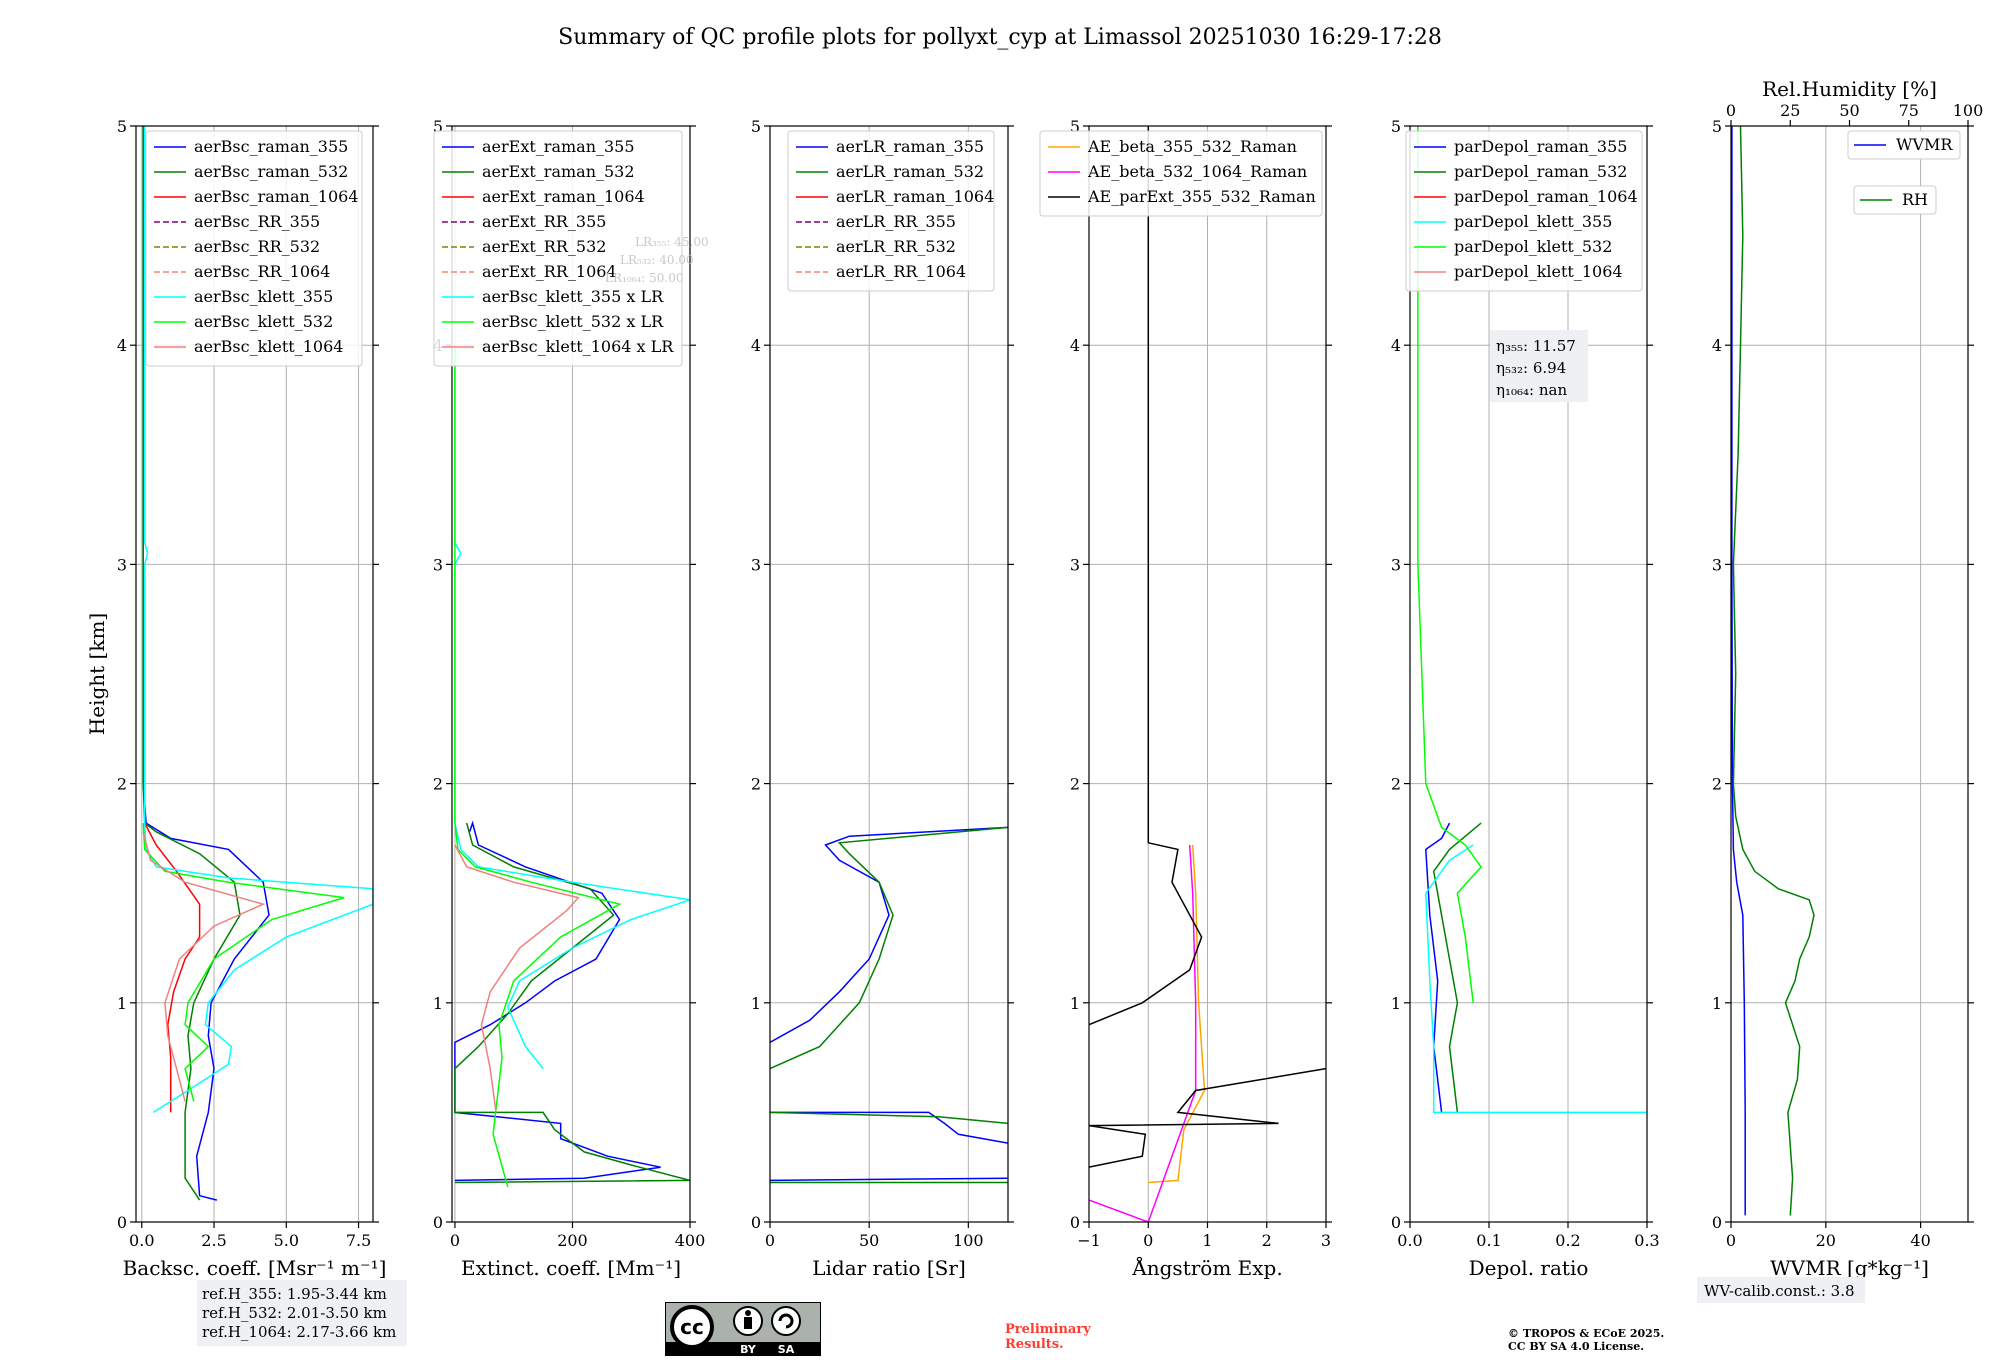  What do you see at coordinates (1048, 1329) in the screenshot?
I see `preliminary-line1: Preliminary` at bounding box center [1048, 1329].